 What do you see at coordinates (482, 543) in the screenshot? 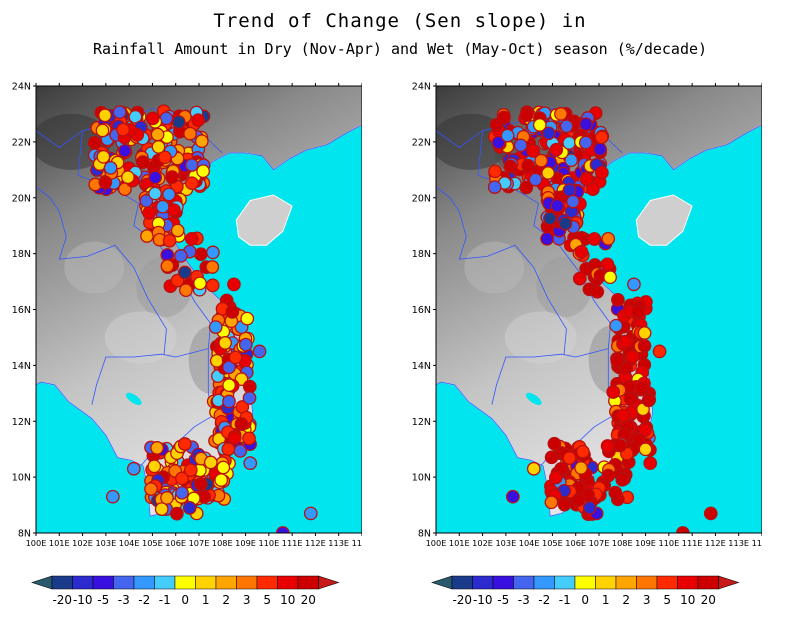
I see `lon-label: 102E` at bounding box center [482, 543].